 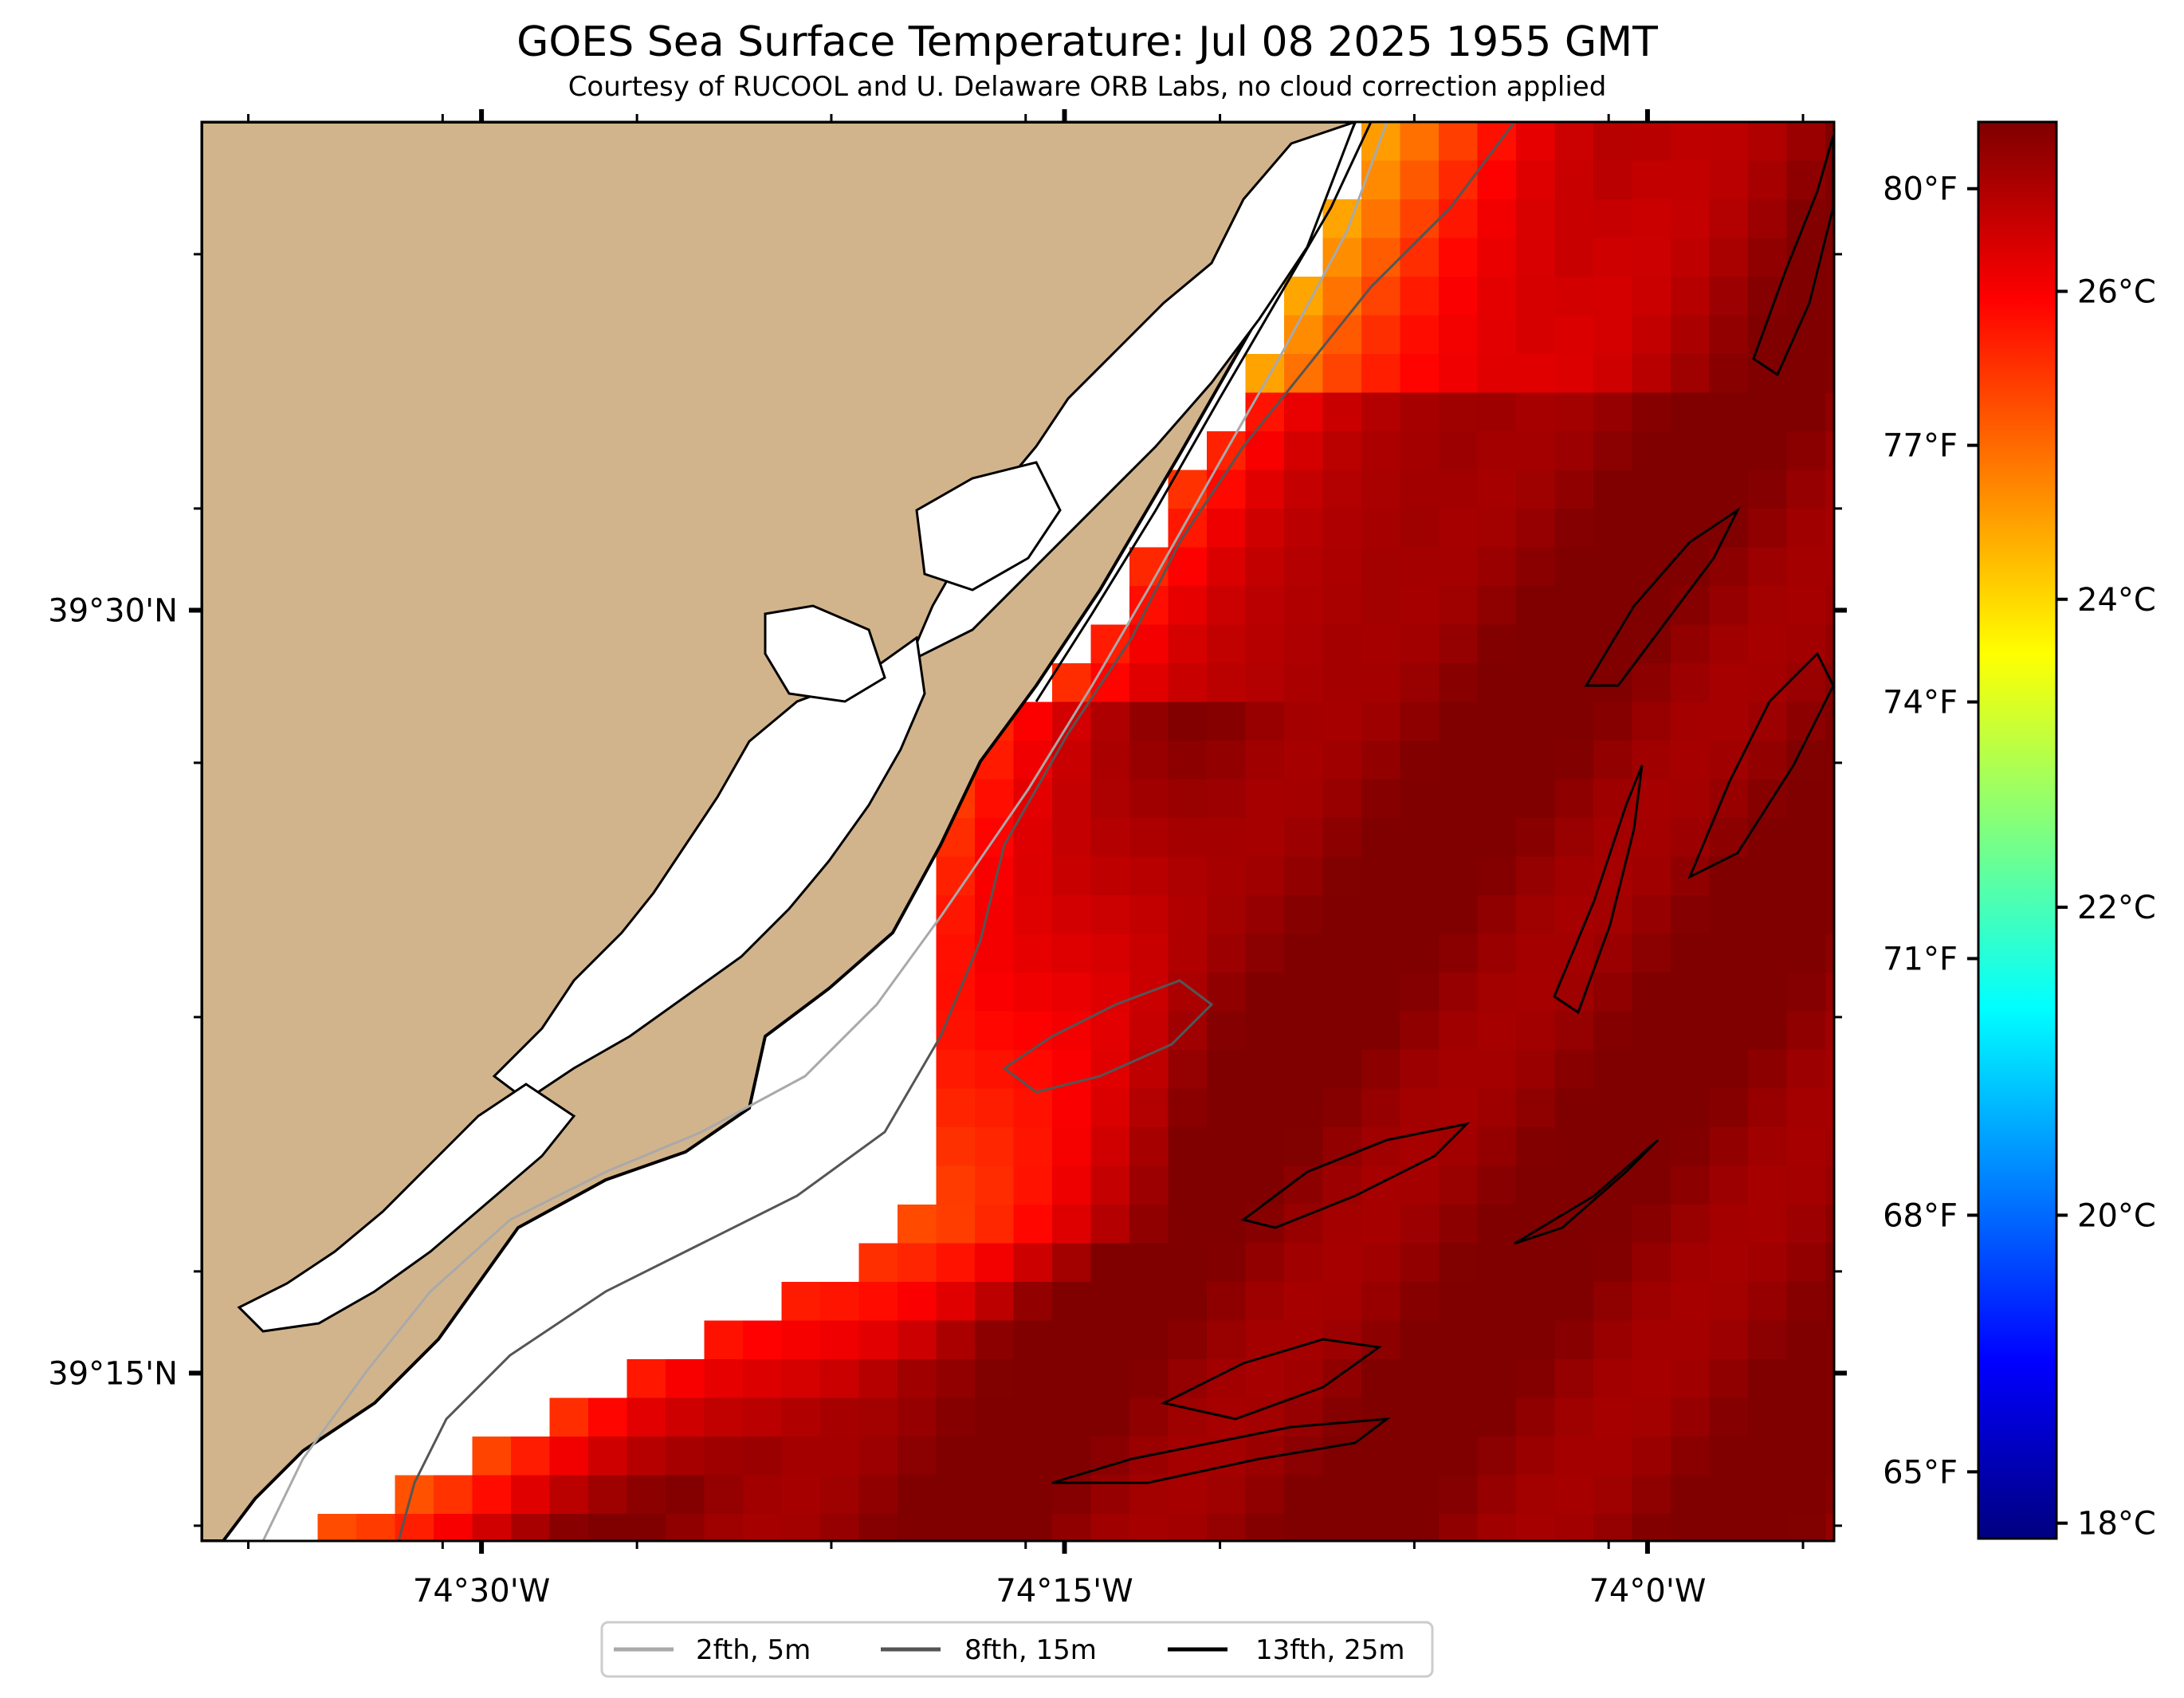 What do you see at coordinates (1330, 1650) in the screenshot?
I see `legend-label-13fth: 13fth, 25m` at bounding box center [1330, 1650].